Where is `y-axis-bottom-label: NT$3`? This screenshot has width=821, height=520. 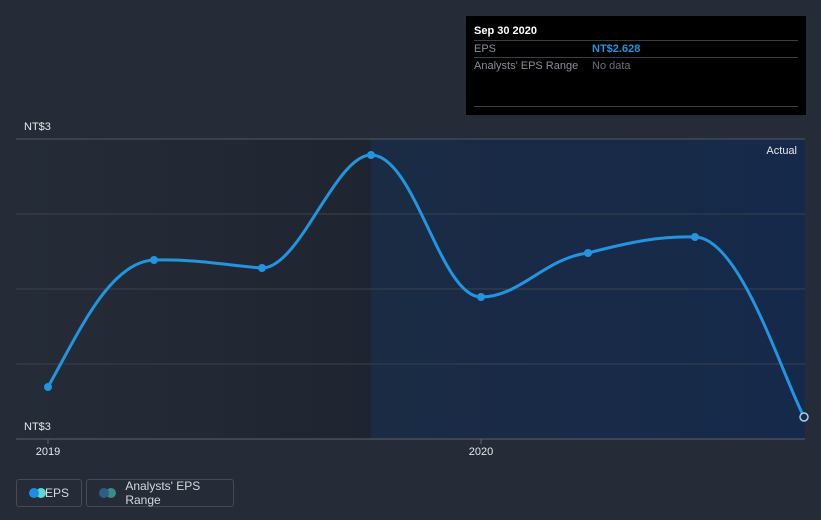 y-axis-bottom-label: NT$3 is located at coordinates (37, 427).